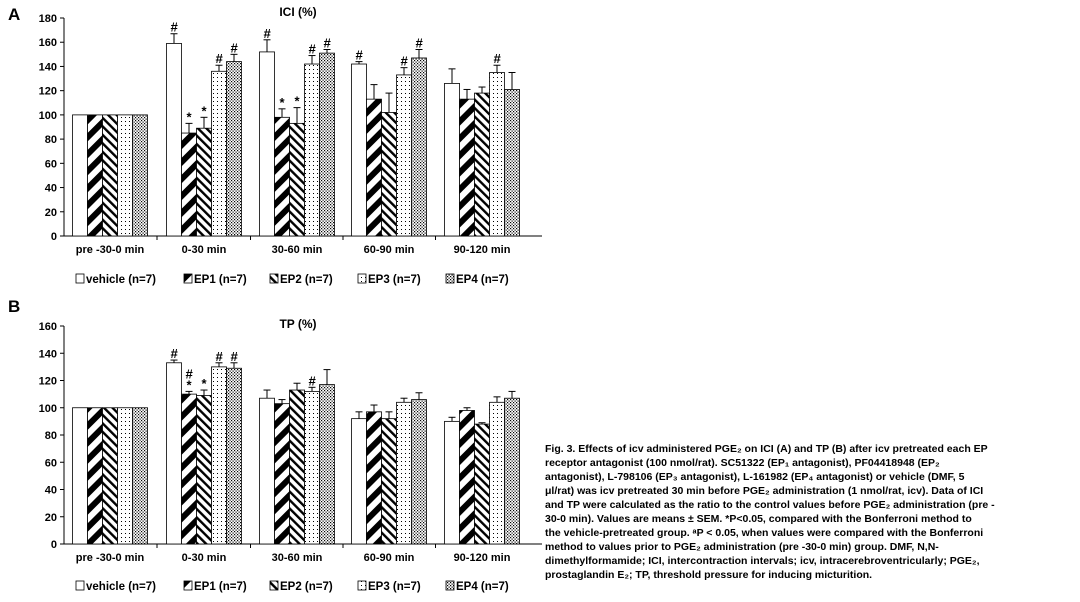 Image resolution: width=1080 pixels, height=602 pixels. What do you see at coordinates (220, 587) in the screenshot?
I see `chart1-legend-label-1: EP1 (n=7)` at bounding box center [220, 587].